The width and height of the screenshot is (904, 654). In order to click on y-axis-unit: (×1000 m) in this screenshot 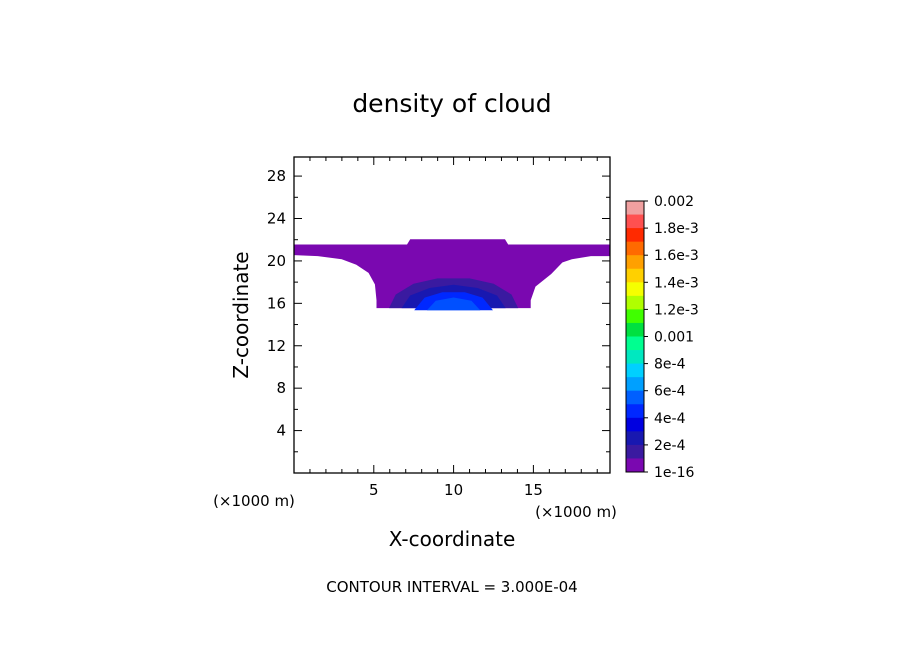, I will do `click(576, 512)`.